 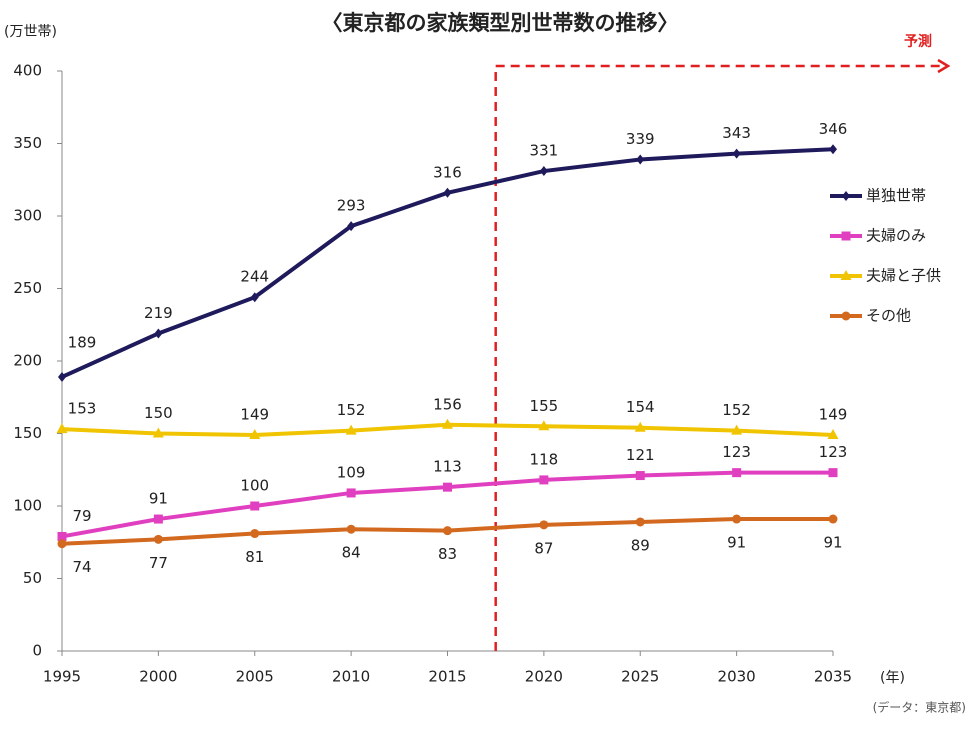 What do you see at coordinates (27, 216) in the screenshot?
I see `y-tick-label: 300` at bounding box center [27, 216].